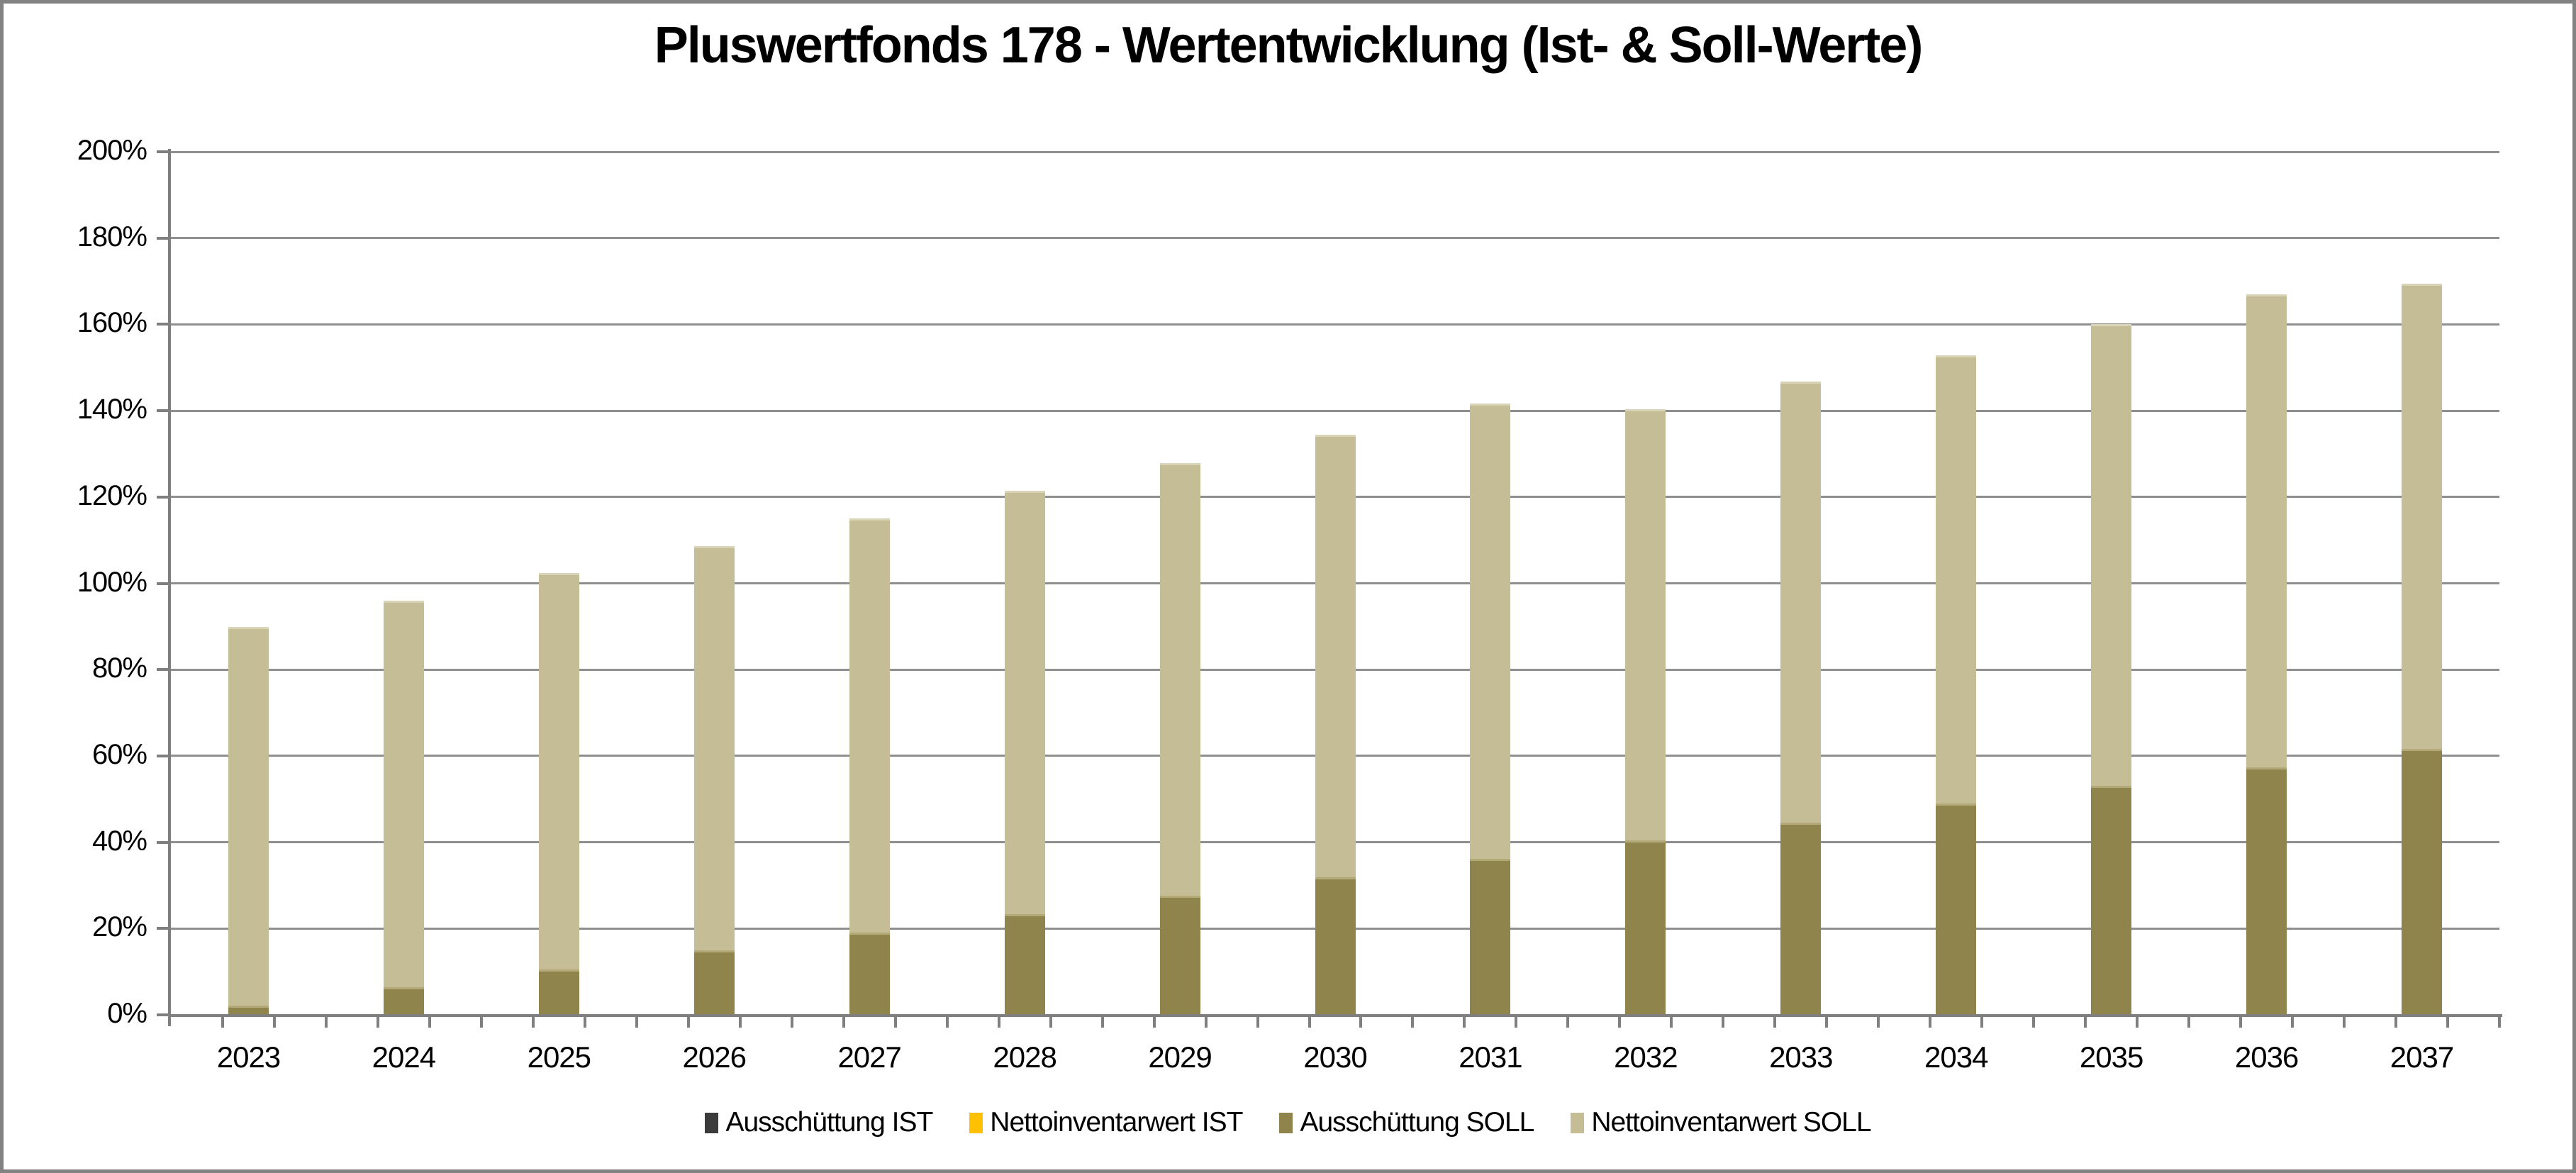 The image size is (2576, 1173). What do you see at coordinates (169, 587) in the screenshot?
I see `y-axis-line` at bounding box center [169, 587].